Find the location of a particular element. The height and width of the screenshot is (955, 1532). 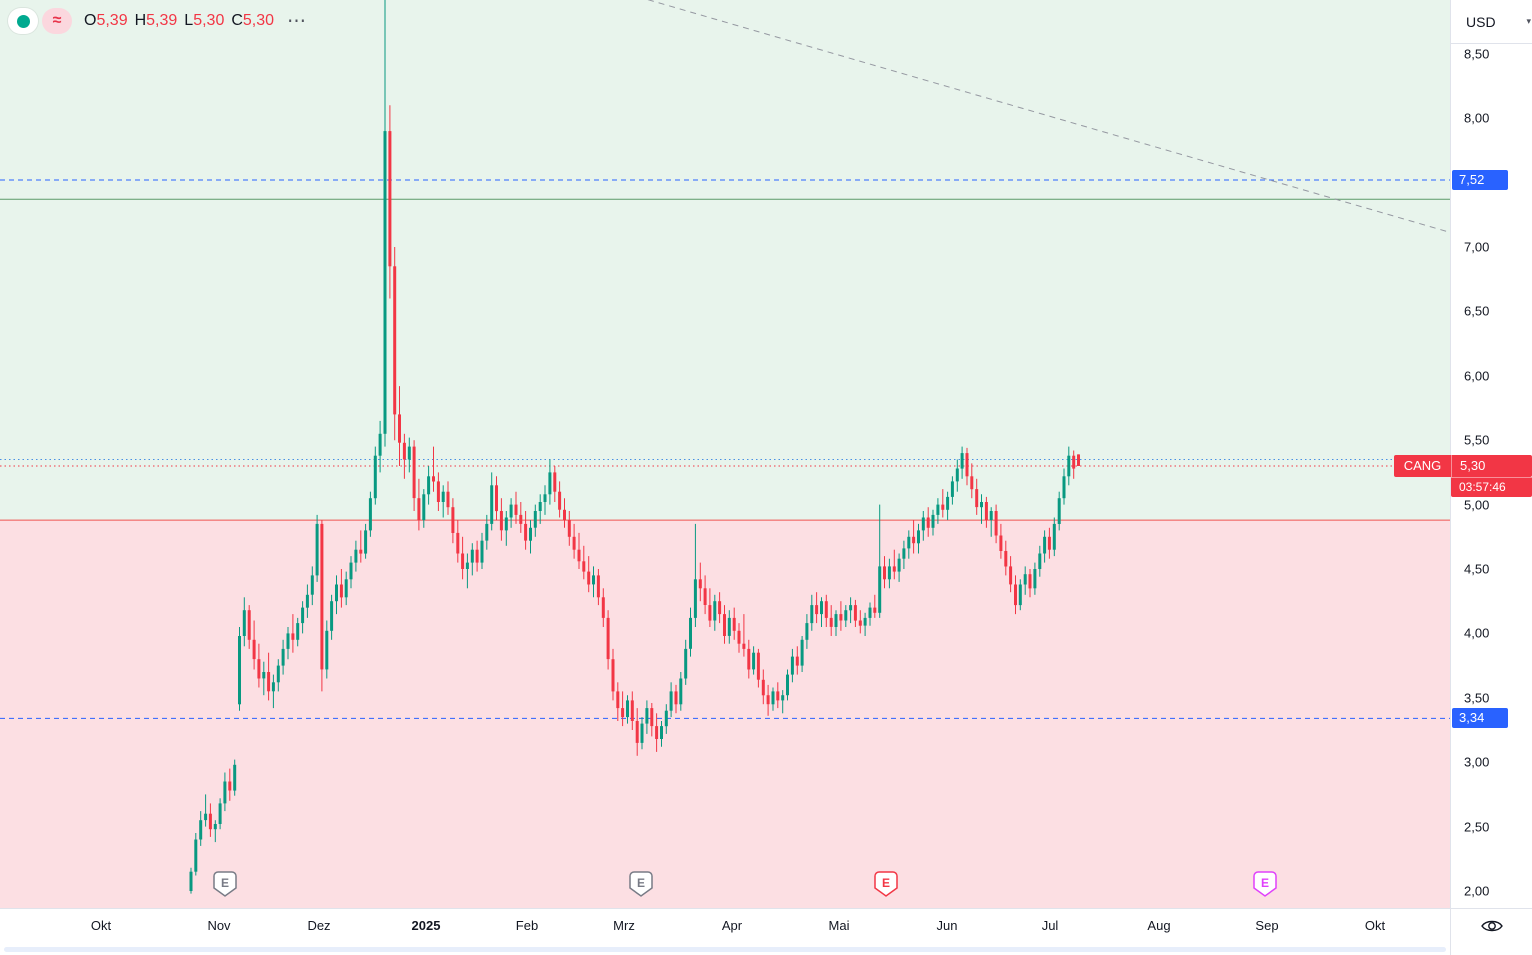

chevron-down-icon: ▾ is located at coordinates (1528, 21).